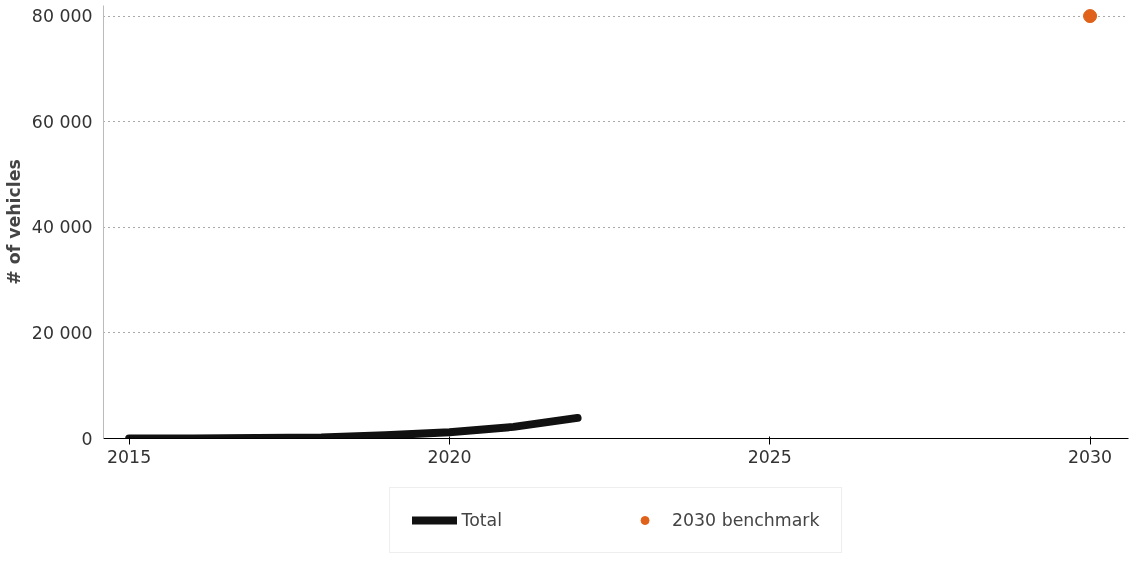 The height and width of the screenshot is (580, 1140). What do you see at coordinates (449, 456) in the screenshot?
I see `x-tick-label: 2020` at bounding box center [449, 456].